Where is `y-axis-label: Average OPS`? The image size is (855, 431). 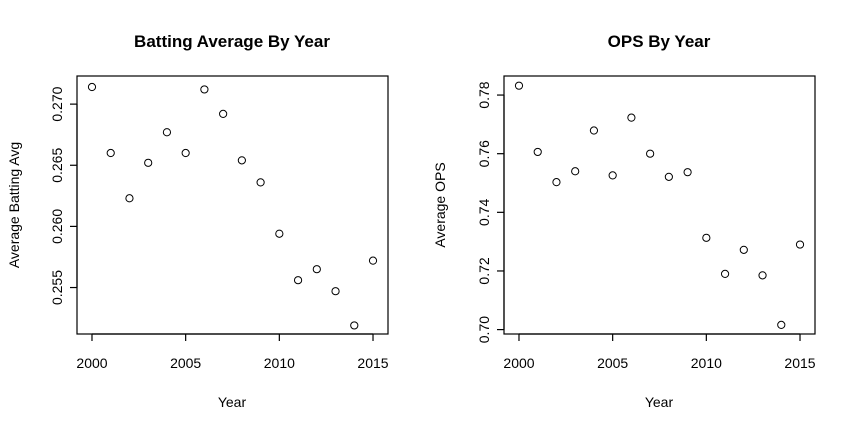 y-axis-label: Average OPS is located at coordinates (440, 204).